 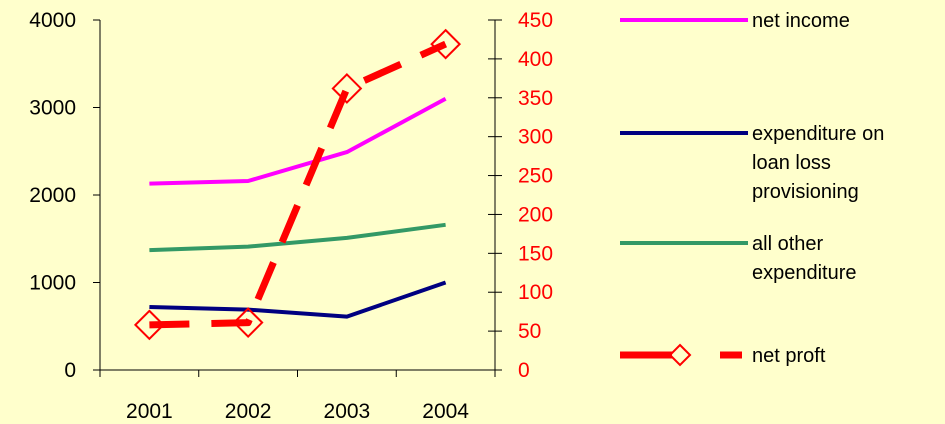 What do you see at coordinates (445, 411) in the screenshot?
I see `x-tick-label: 2004` at bounding box center [445, 411].